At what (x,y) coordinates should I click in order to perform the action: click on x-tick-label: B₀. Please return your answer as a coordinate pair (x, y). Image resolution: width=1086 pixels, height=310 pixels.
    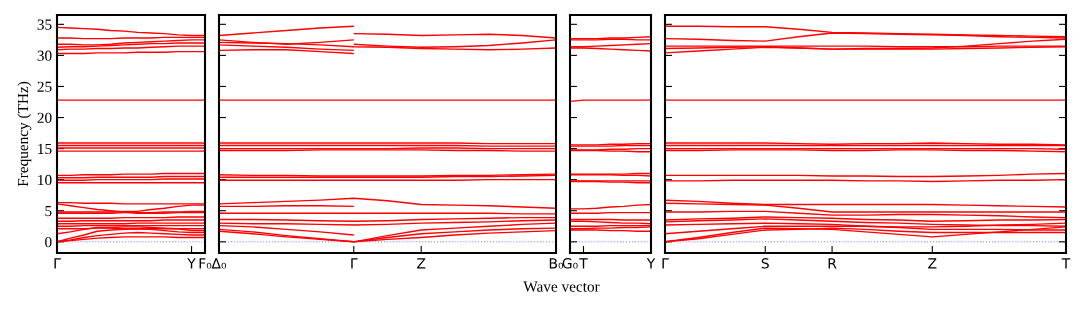
    Looking at the image, I should click on (556, 263).